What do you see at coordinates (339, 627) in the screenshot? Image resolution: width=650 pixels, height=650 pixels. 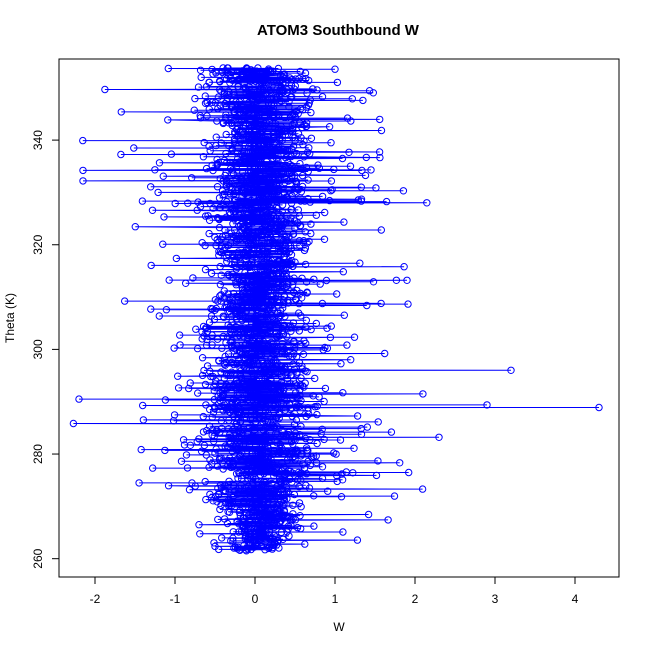 I see `x-axis-label: W` at bounding box center [339, 627].